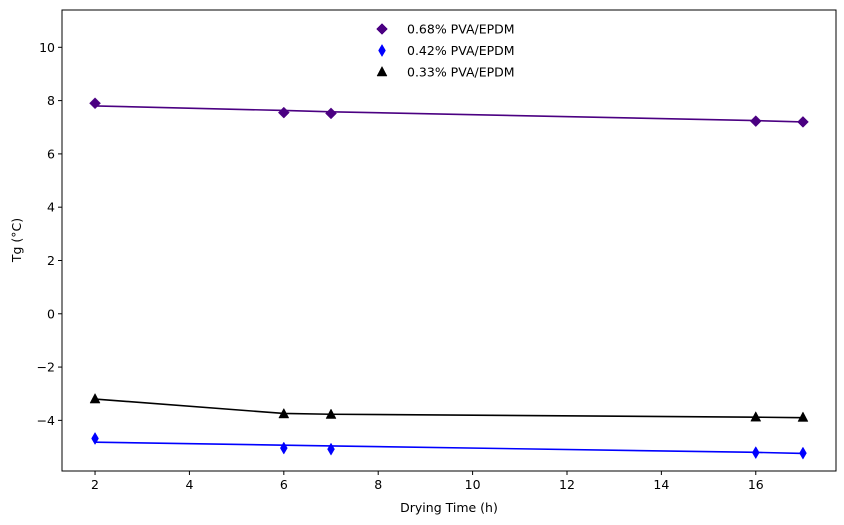  What do you see at coordinates (427, 481) in the screenshot?
I see `x-axis-ticks: 2 4 6 8 10 12 14 16` at bounding box center [427, 481].